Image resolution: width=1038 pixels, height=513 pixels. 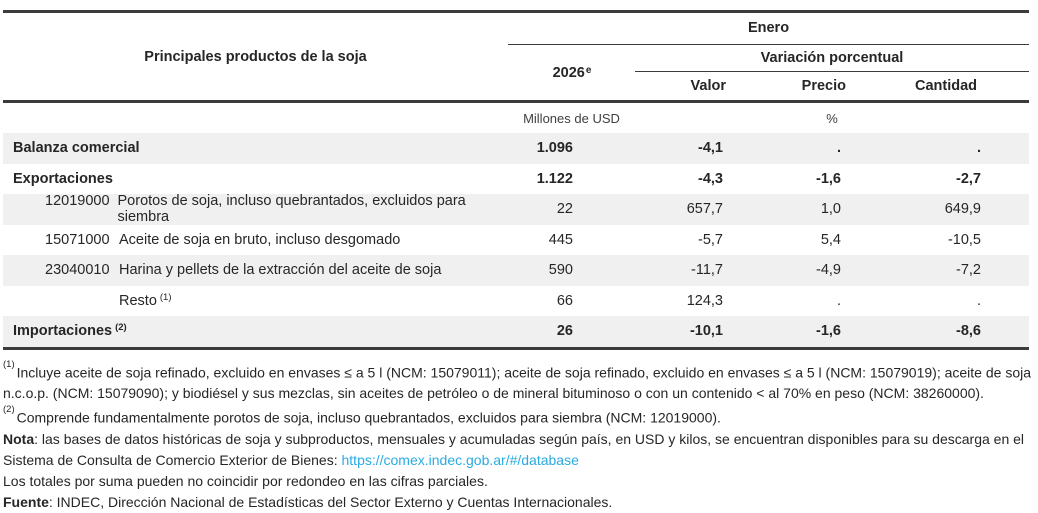 What do you see at coordinates (516, 331) in the screenshot?
I see `table-row-importaciones: Importaciones (2) 26 -10,1 -1,6 -8,6` at bounding box center [516, 331].